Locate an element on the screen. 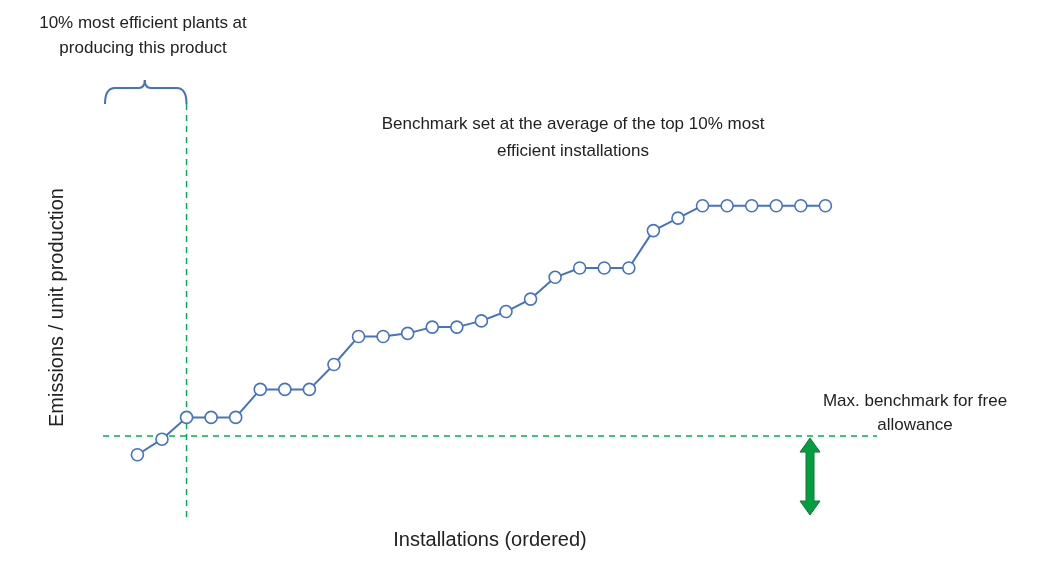 This screenshot has width=1045, height=576. ref-line-label: Max. benchmark for free allowance is located at coordinates (915, 413).